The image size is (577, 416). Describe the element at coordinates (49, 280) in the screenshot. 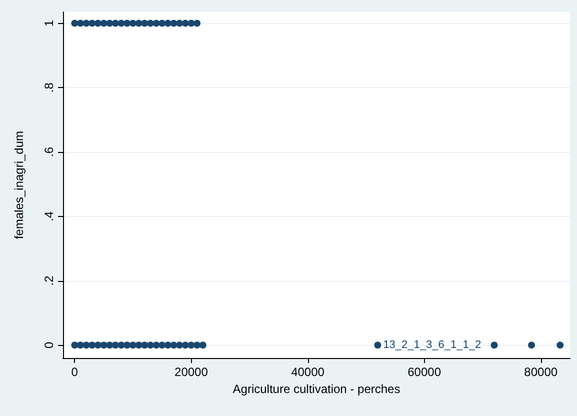

I see `y-tick-label: .2` at that location.